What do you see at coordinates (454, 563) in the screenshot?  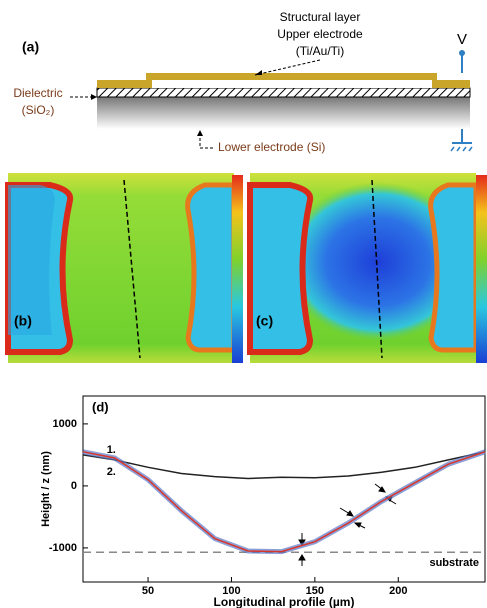 I see `annotation: substrate` at bounding box center [454, 563].